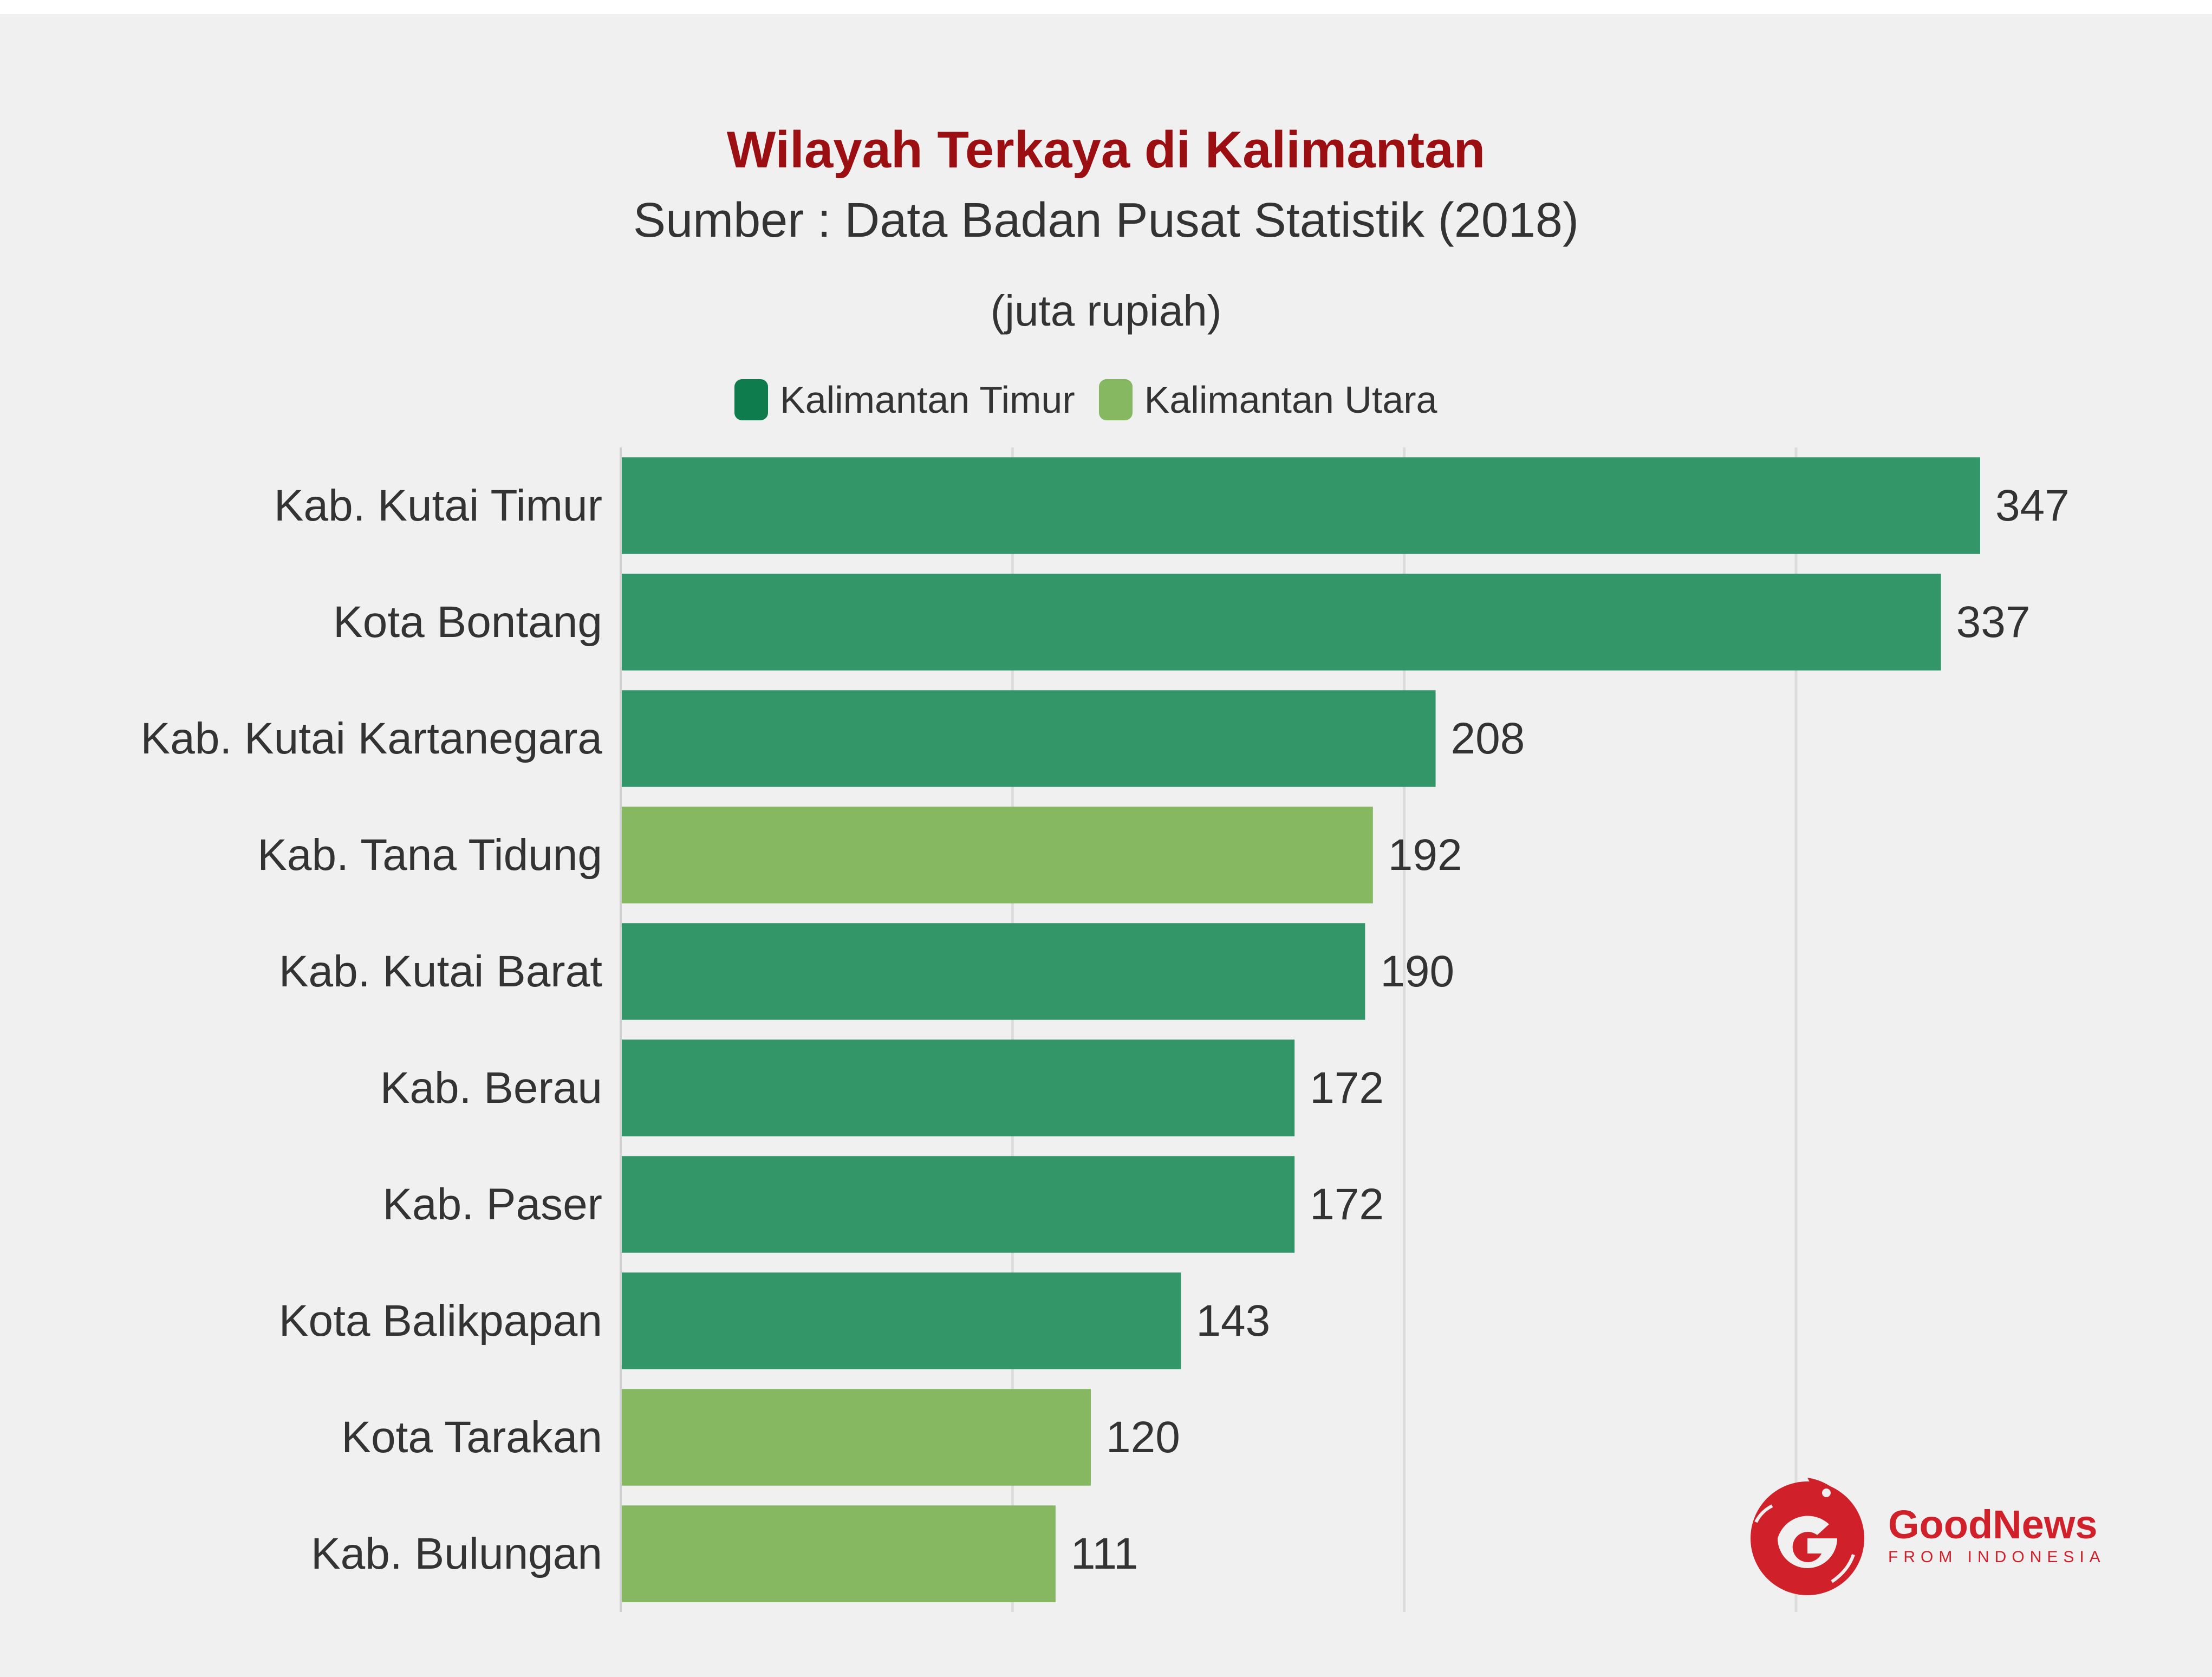 This screenshot has width=2212, height=1677. Describe the element at coordinates (1347, 1088) in the screenshot. I see `value-label-6: 172` at that location.